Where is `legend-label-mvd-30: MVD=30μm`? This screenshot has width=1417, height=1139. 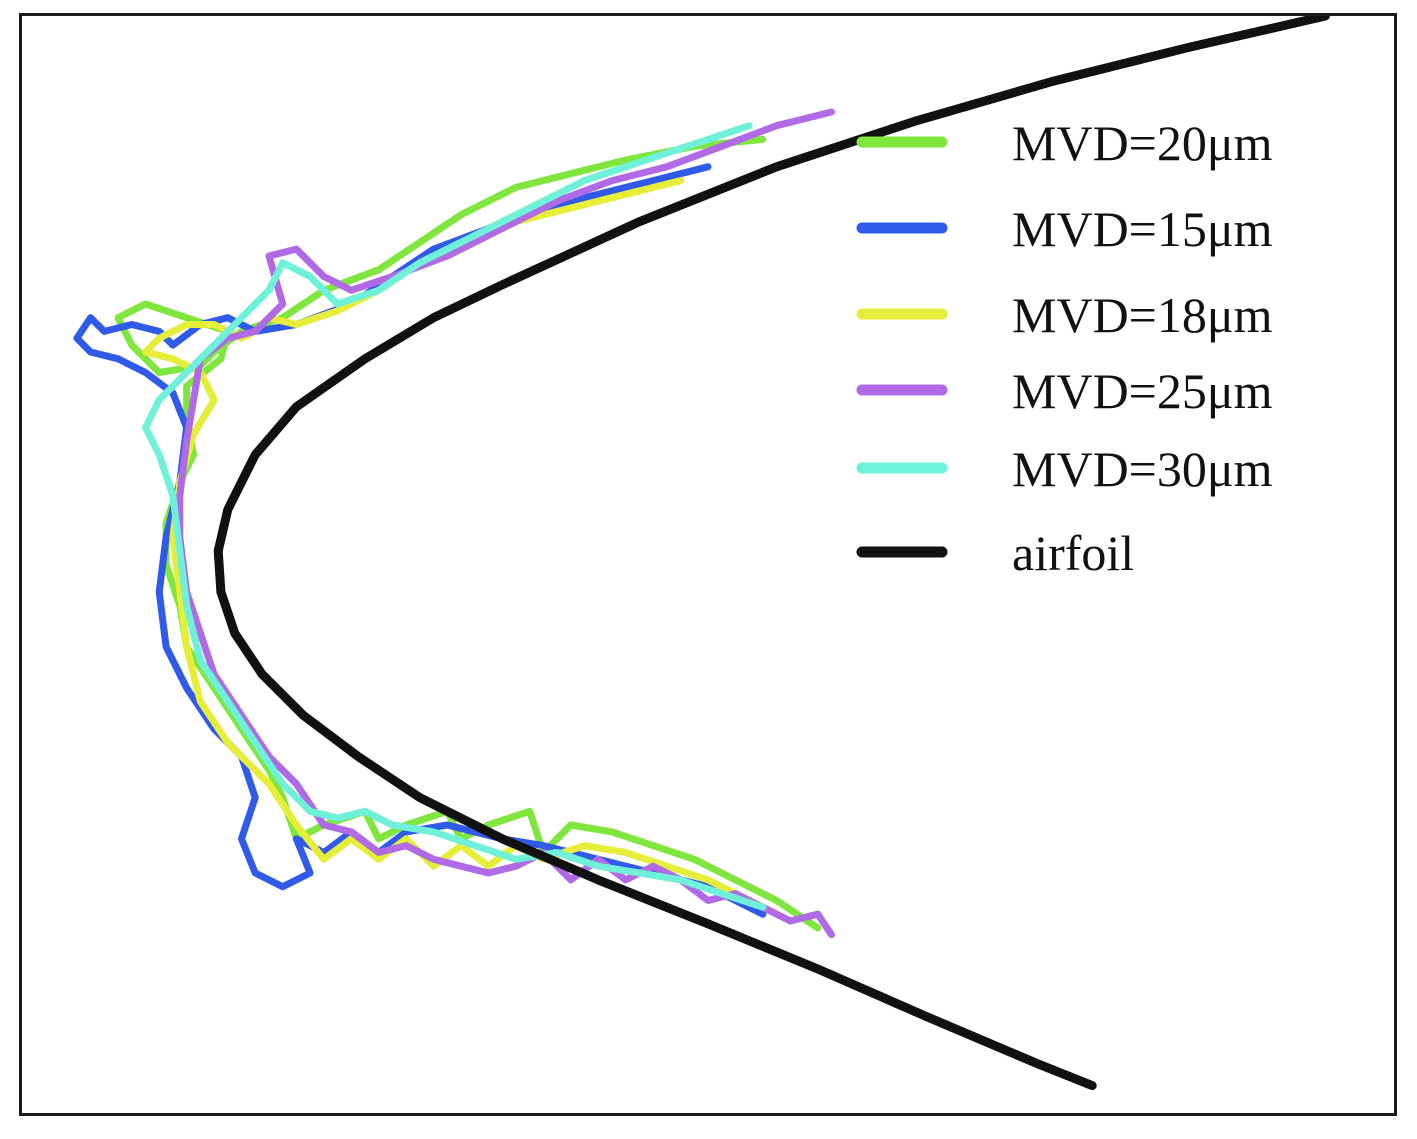
legend-label-mvd-30: MVD=30μm is located at coordinates (1142, 469).